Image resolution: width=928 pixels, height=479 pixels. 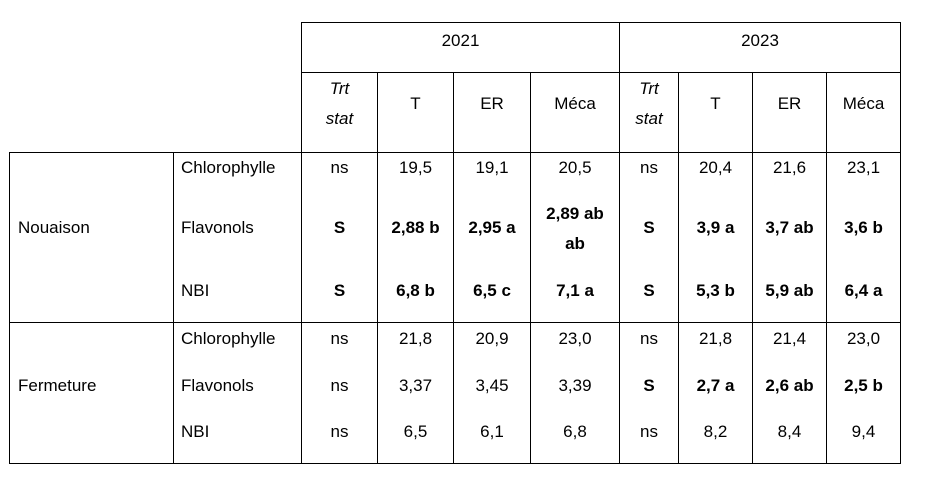 What do you see at coordinates (415, 227) in the screenshot?
I see `table-cell: 2,88 b` at bounding box center [415, 227].